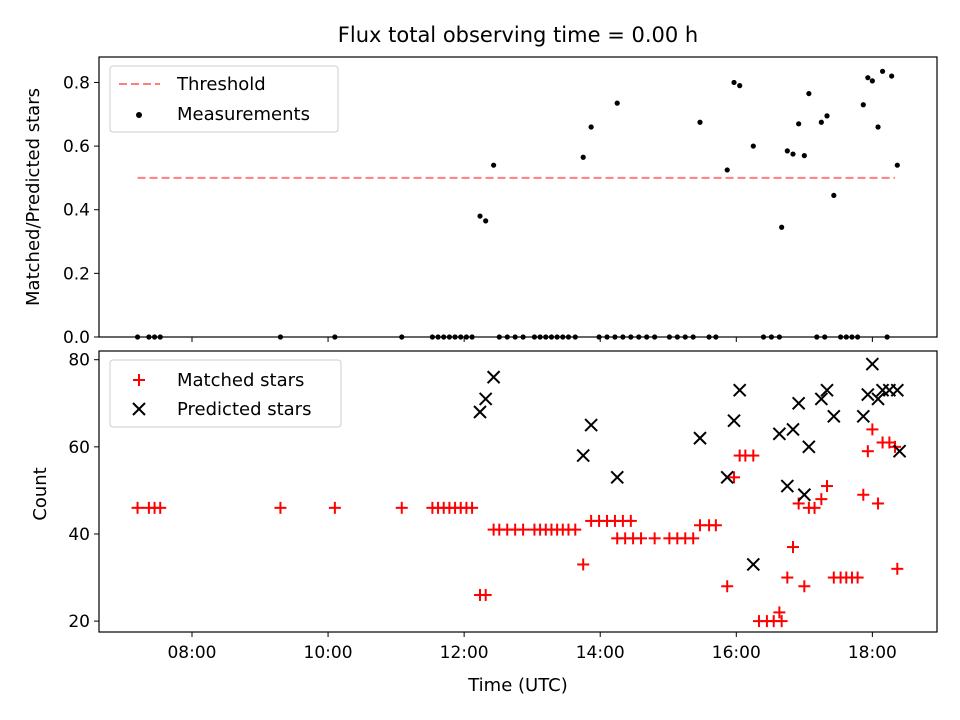 Image resolution: width=960 pixels, height=720 pixels. Describe the element at coordinates (225, 393) in the screenshot. I see `bottom-legend-box` at that location.